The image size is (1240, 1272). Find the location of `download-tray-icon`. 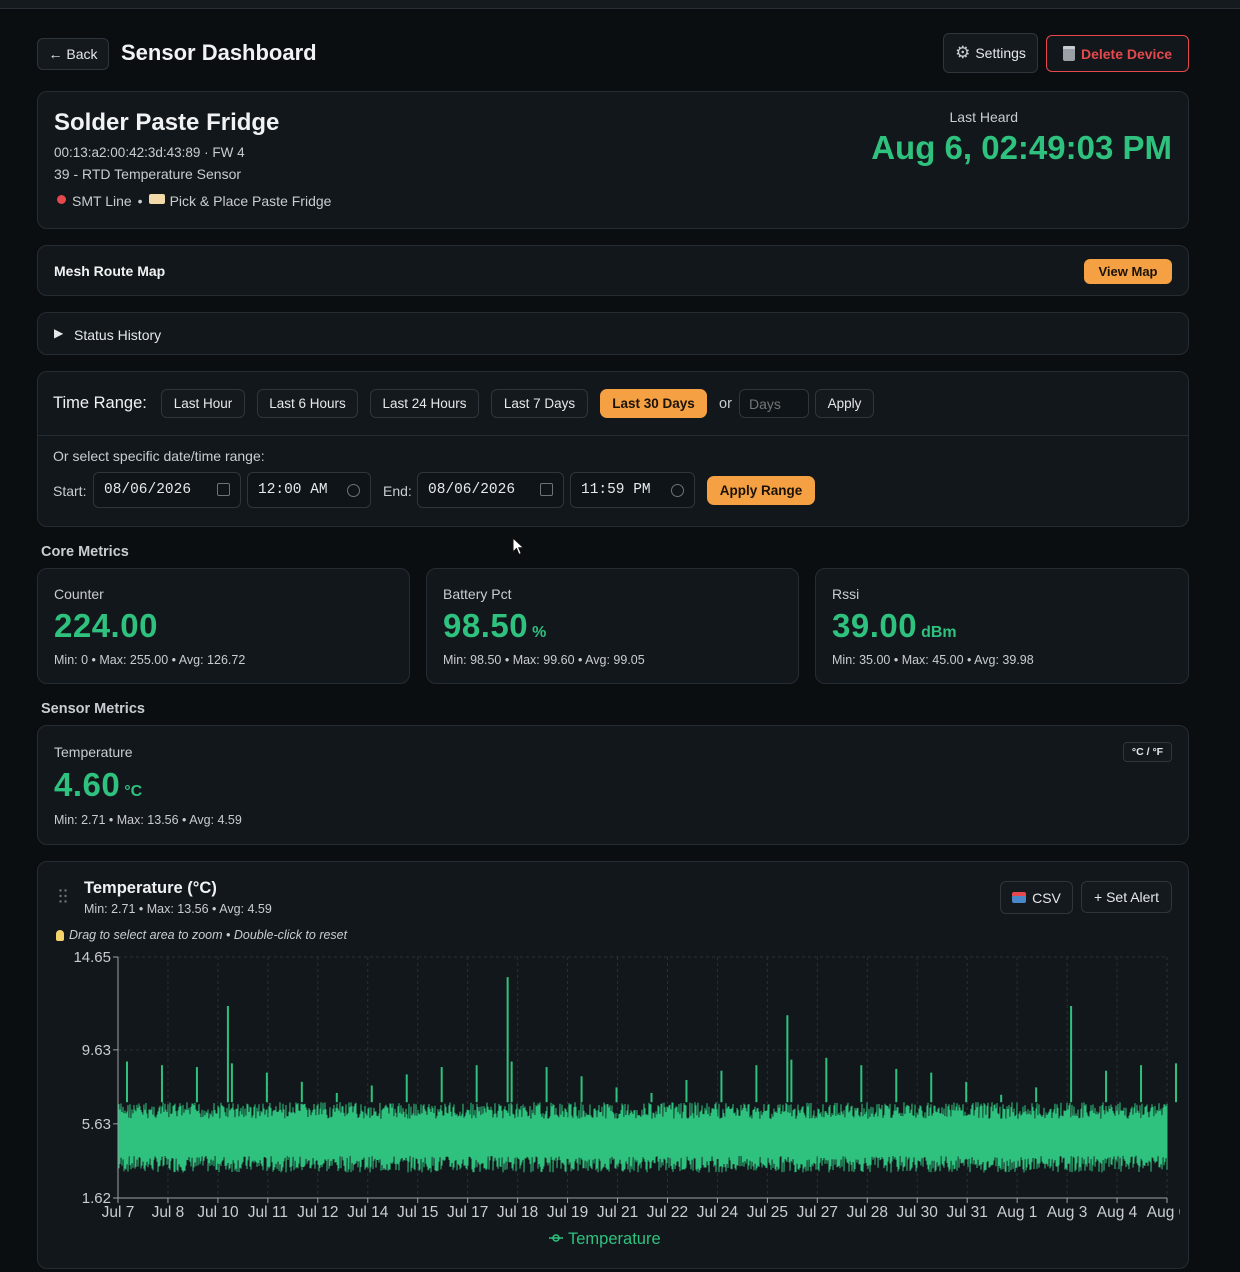

download-tray-icon is located at coordinates (1019, 897).